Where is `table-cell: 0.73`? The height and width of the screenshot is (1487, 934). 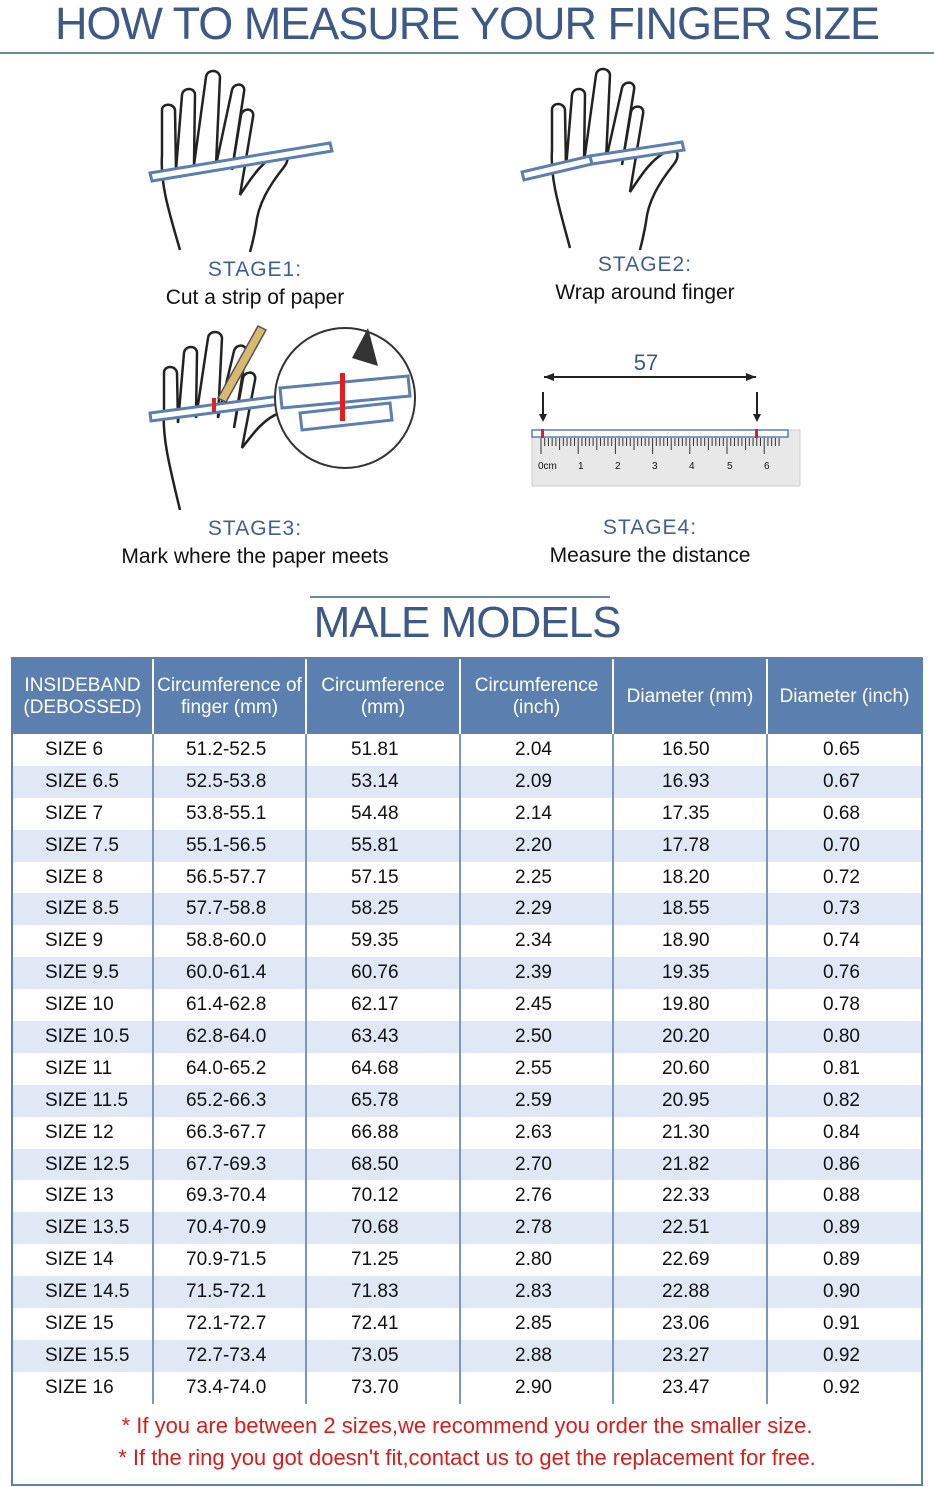 table-cell: 0.73 is located at coordinates (841, 909).